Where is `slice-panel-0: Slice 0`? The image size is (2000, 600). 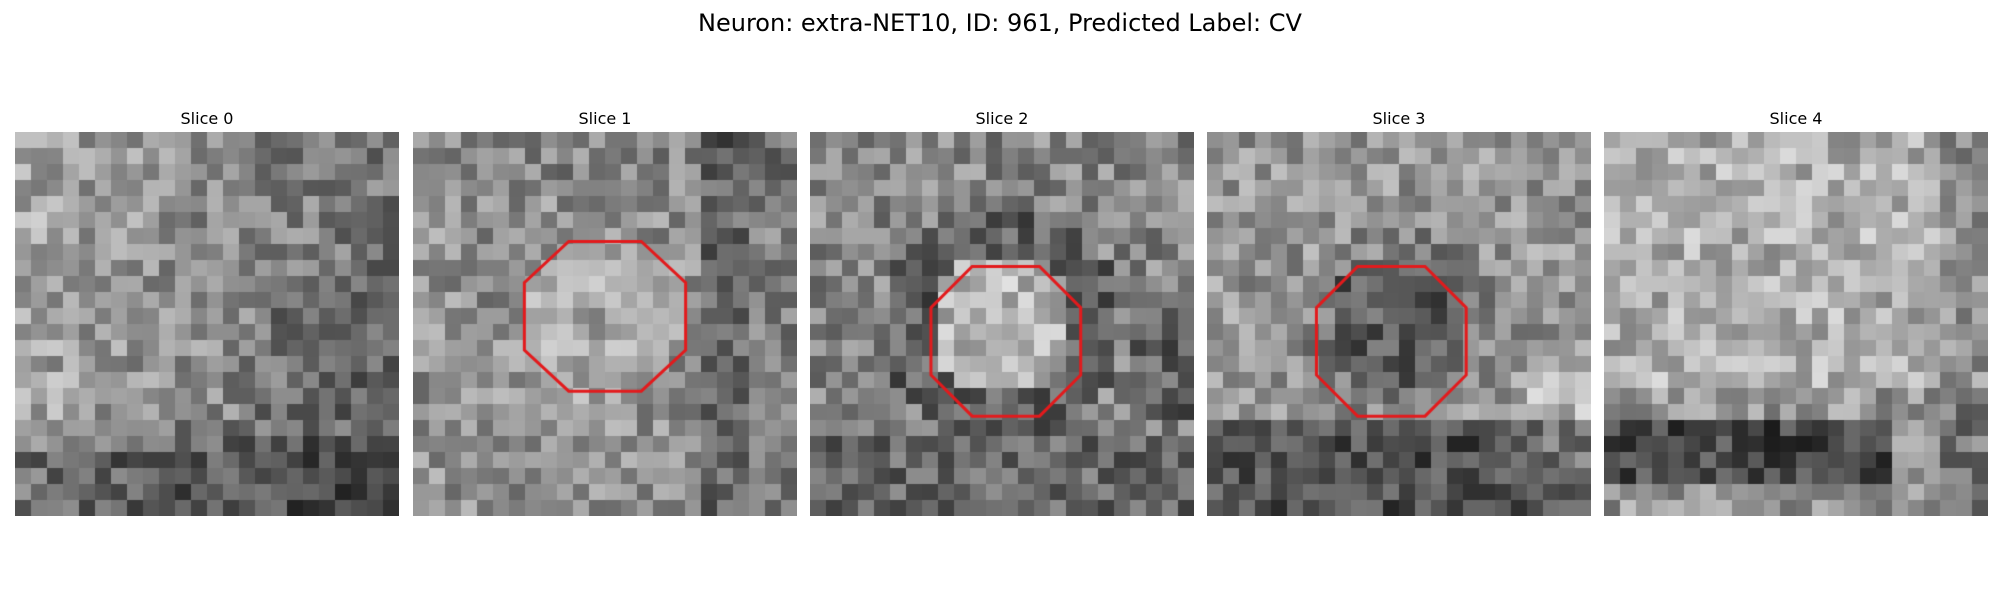 slice-panel-0: Slice 0 is located at coordinates (207, 311).